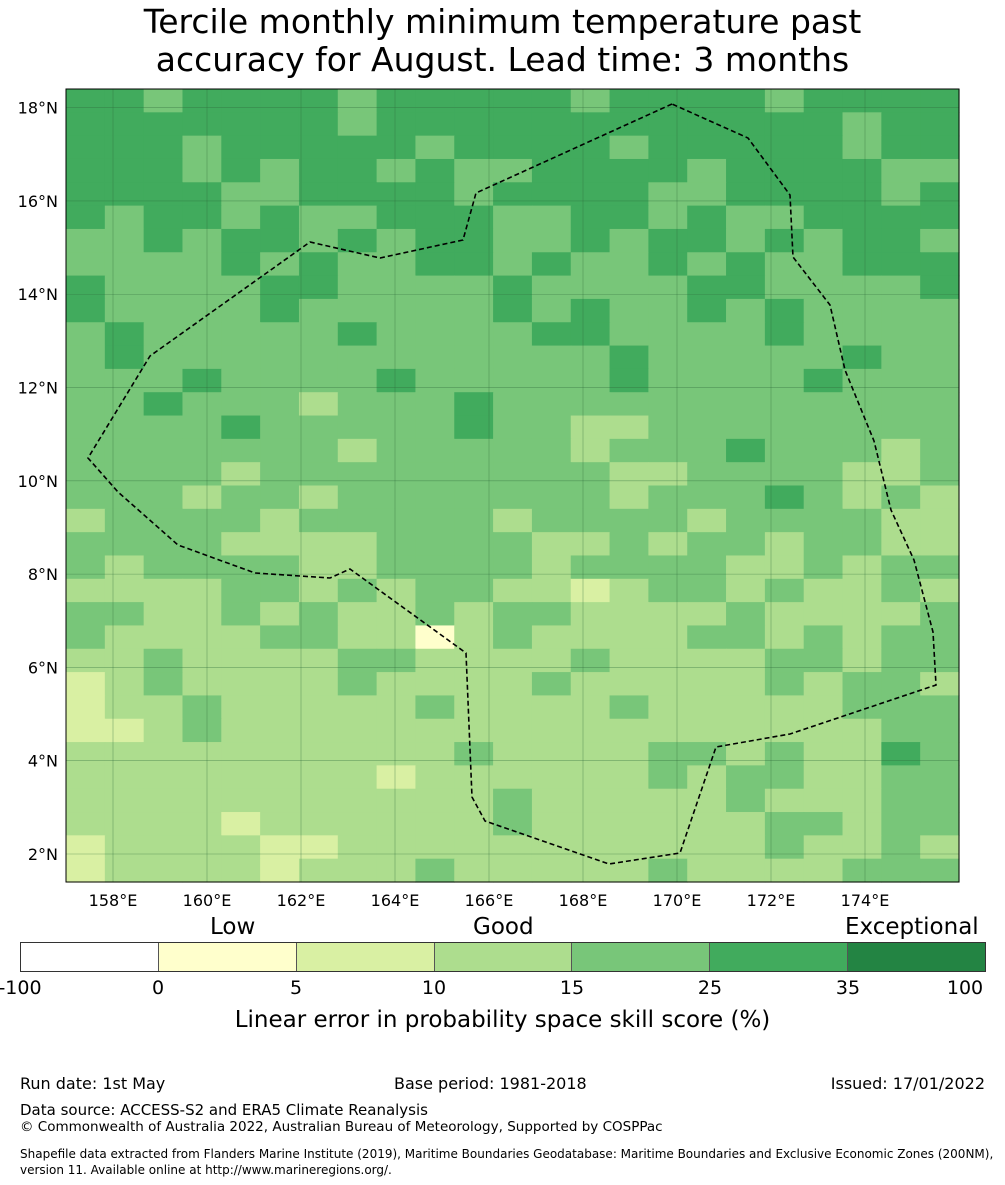  Describe the element at coordinates (490, 1083) in the screenshot. I see `base-period: Base period: 1981-2018` at that location.